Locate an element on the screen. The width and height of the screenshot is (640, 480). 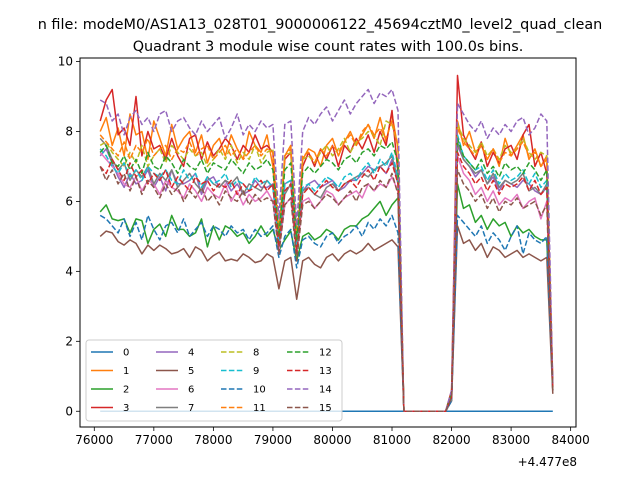
y-tick-label: 10 is located at coordinates (65, 61).